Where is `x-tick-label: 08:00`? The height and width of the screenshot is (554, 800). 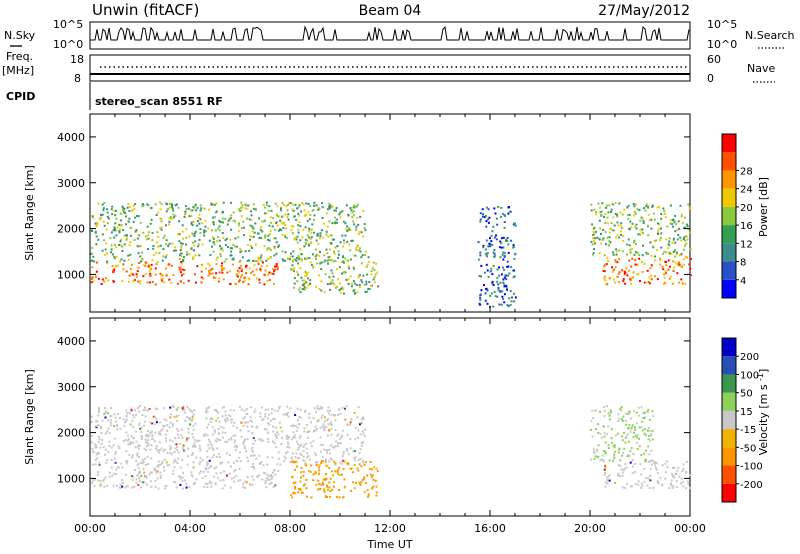
x-tick-label: 08:00 is located at coordinates (290, 528).